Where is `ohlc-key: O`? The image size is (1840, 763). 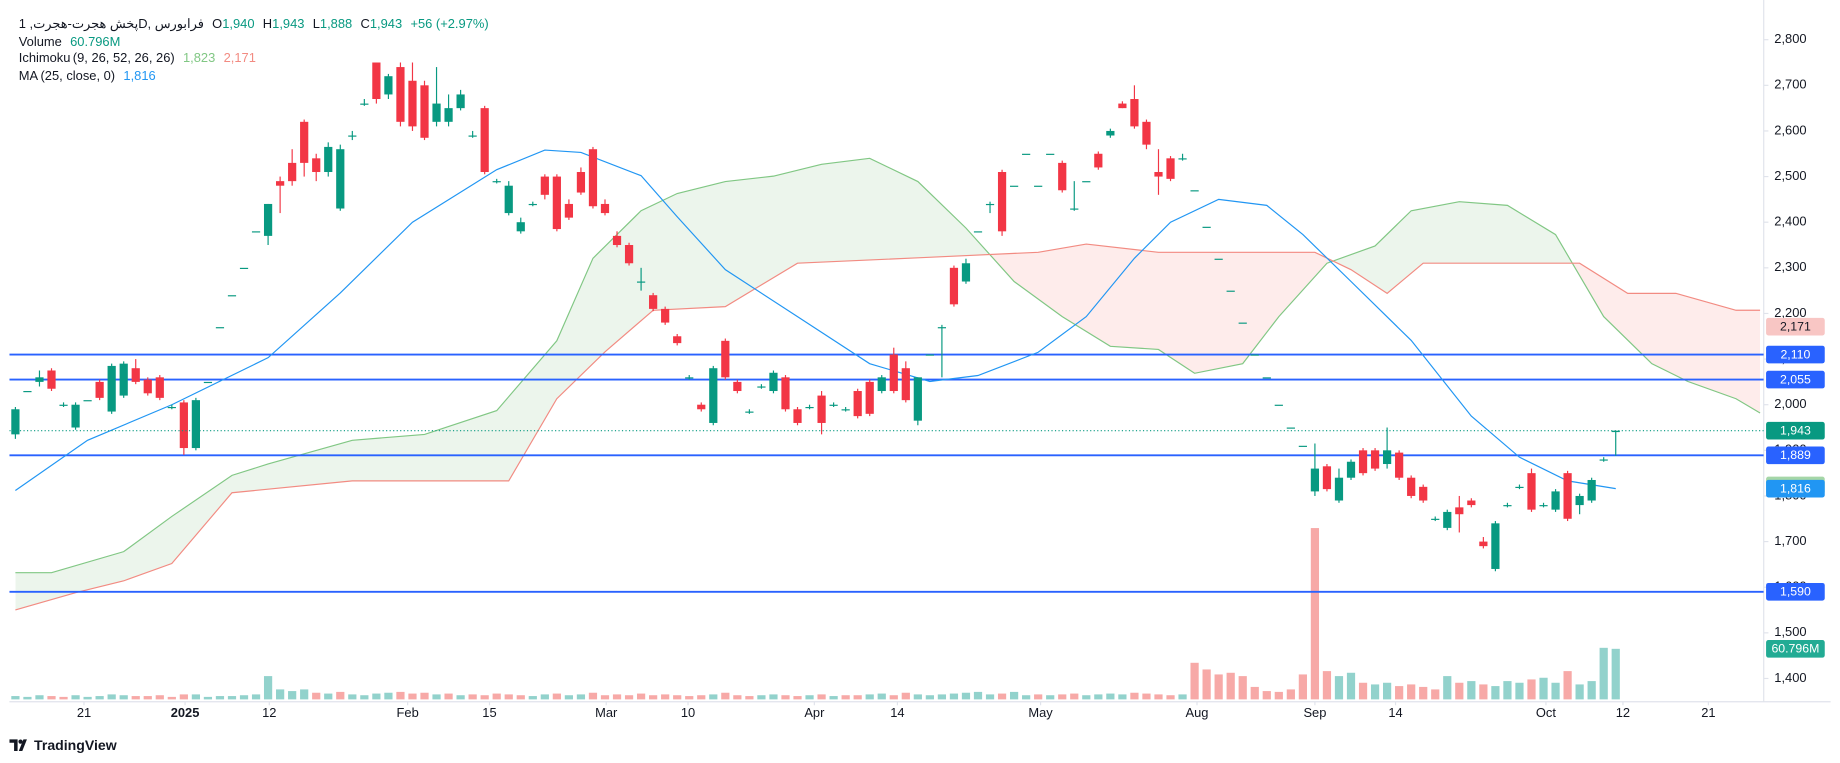 ohlc-key: O is located at coordinates (217, 24).